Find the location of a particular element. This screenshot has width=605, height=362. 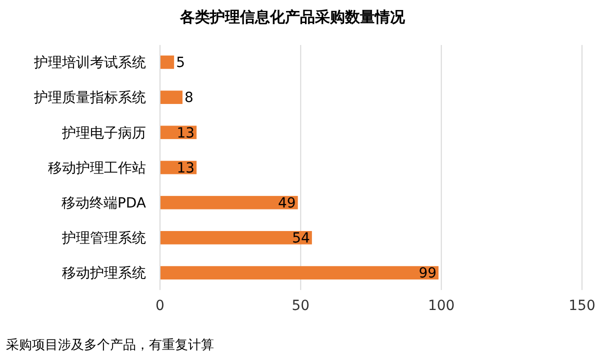

y-tick-label: 移动护理工作站 is located at coordinates (97, 168).